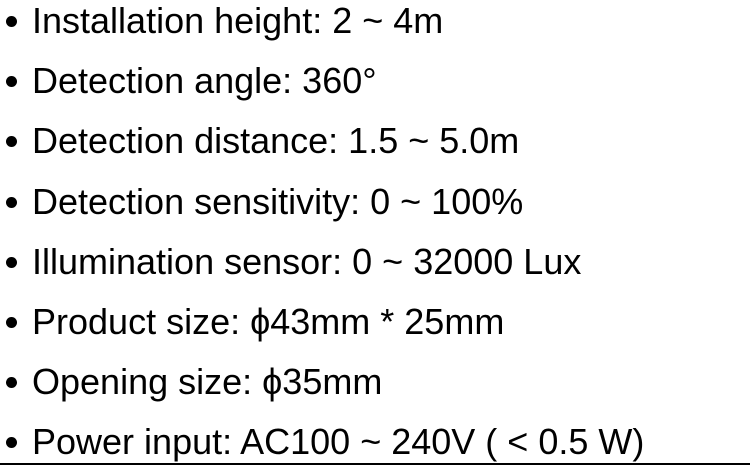  I want to click on spec-detection-angle: Detection angle: 360°, so click(188, 81).